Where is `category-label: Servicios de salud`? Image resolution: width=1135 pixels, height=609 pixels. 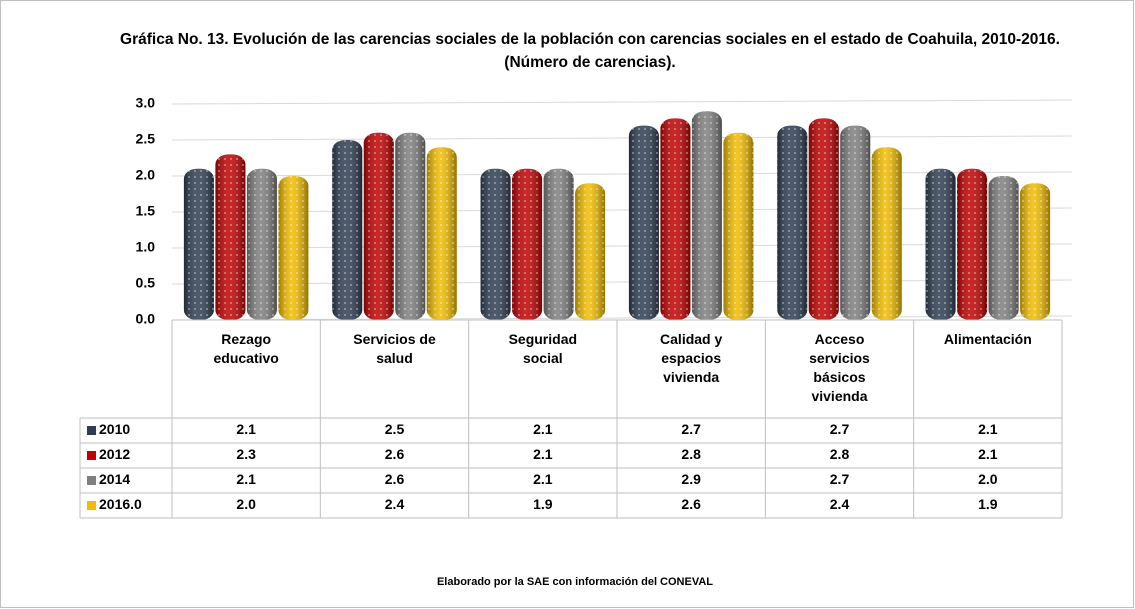 category-label: Servicios de salud is located at coordinates (394, 348).